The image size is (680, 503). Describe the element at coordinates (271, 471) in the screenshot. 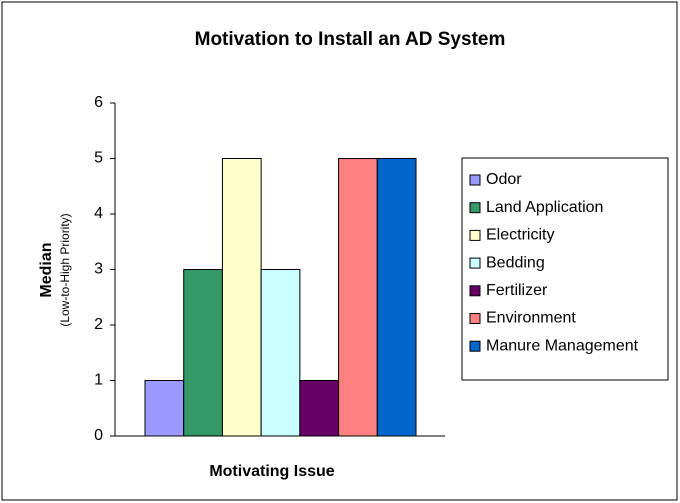

I see `x-axis-label: Motivating Issue` at that location.